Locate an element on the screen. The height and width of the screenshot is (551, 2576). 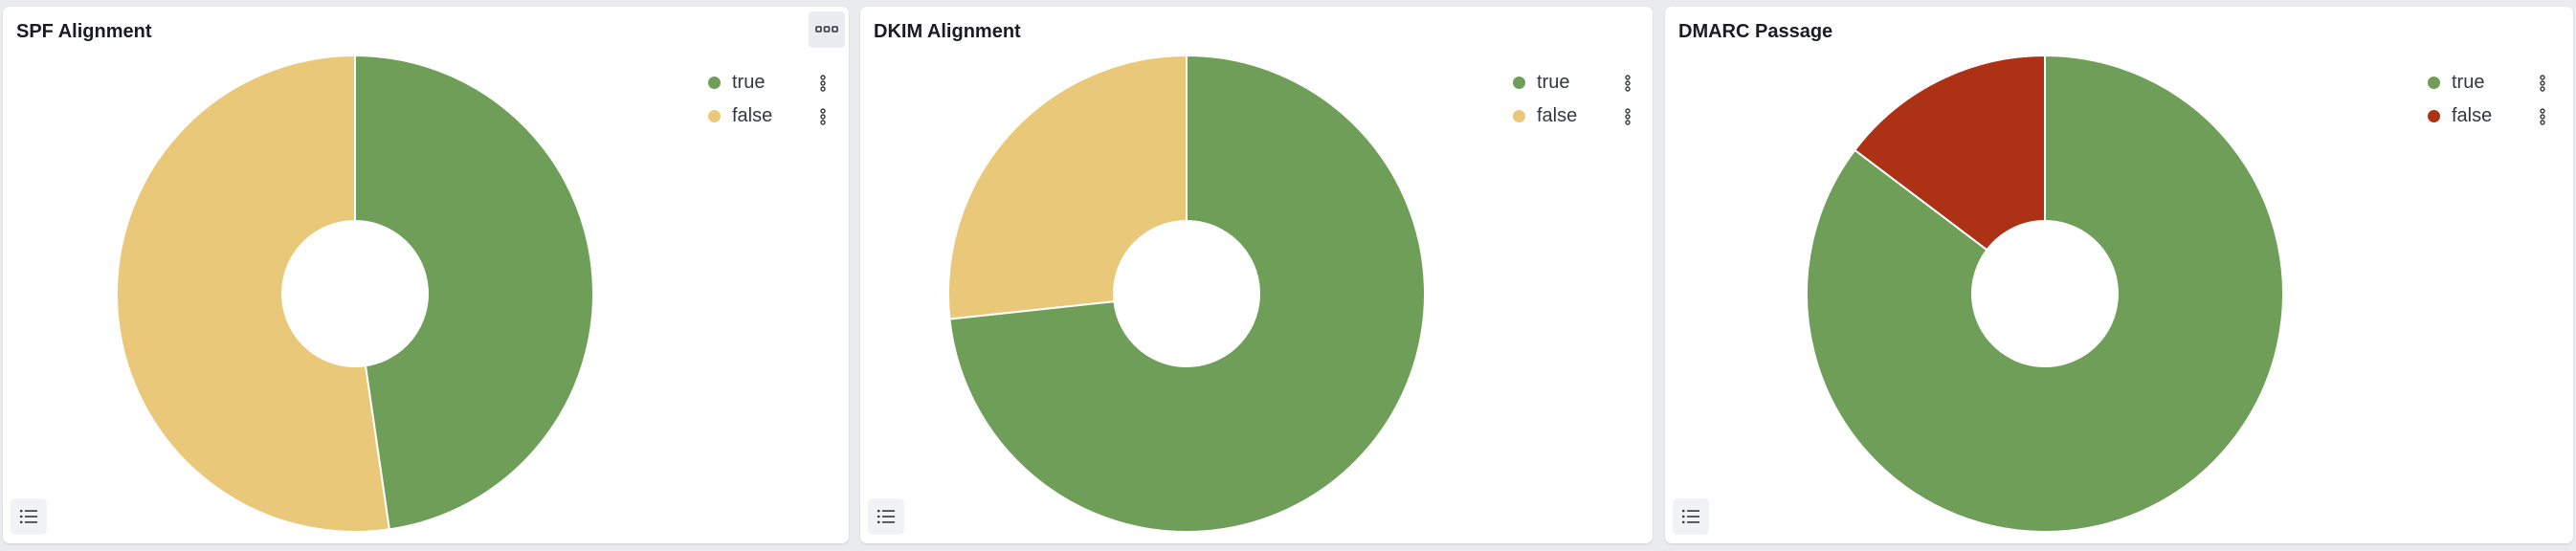
more-horizontal-icon is located at coordinates (826, 29).